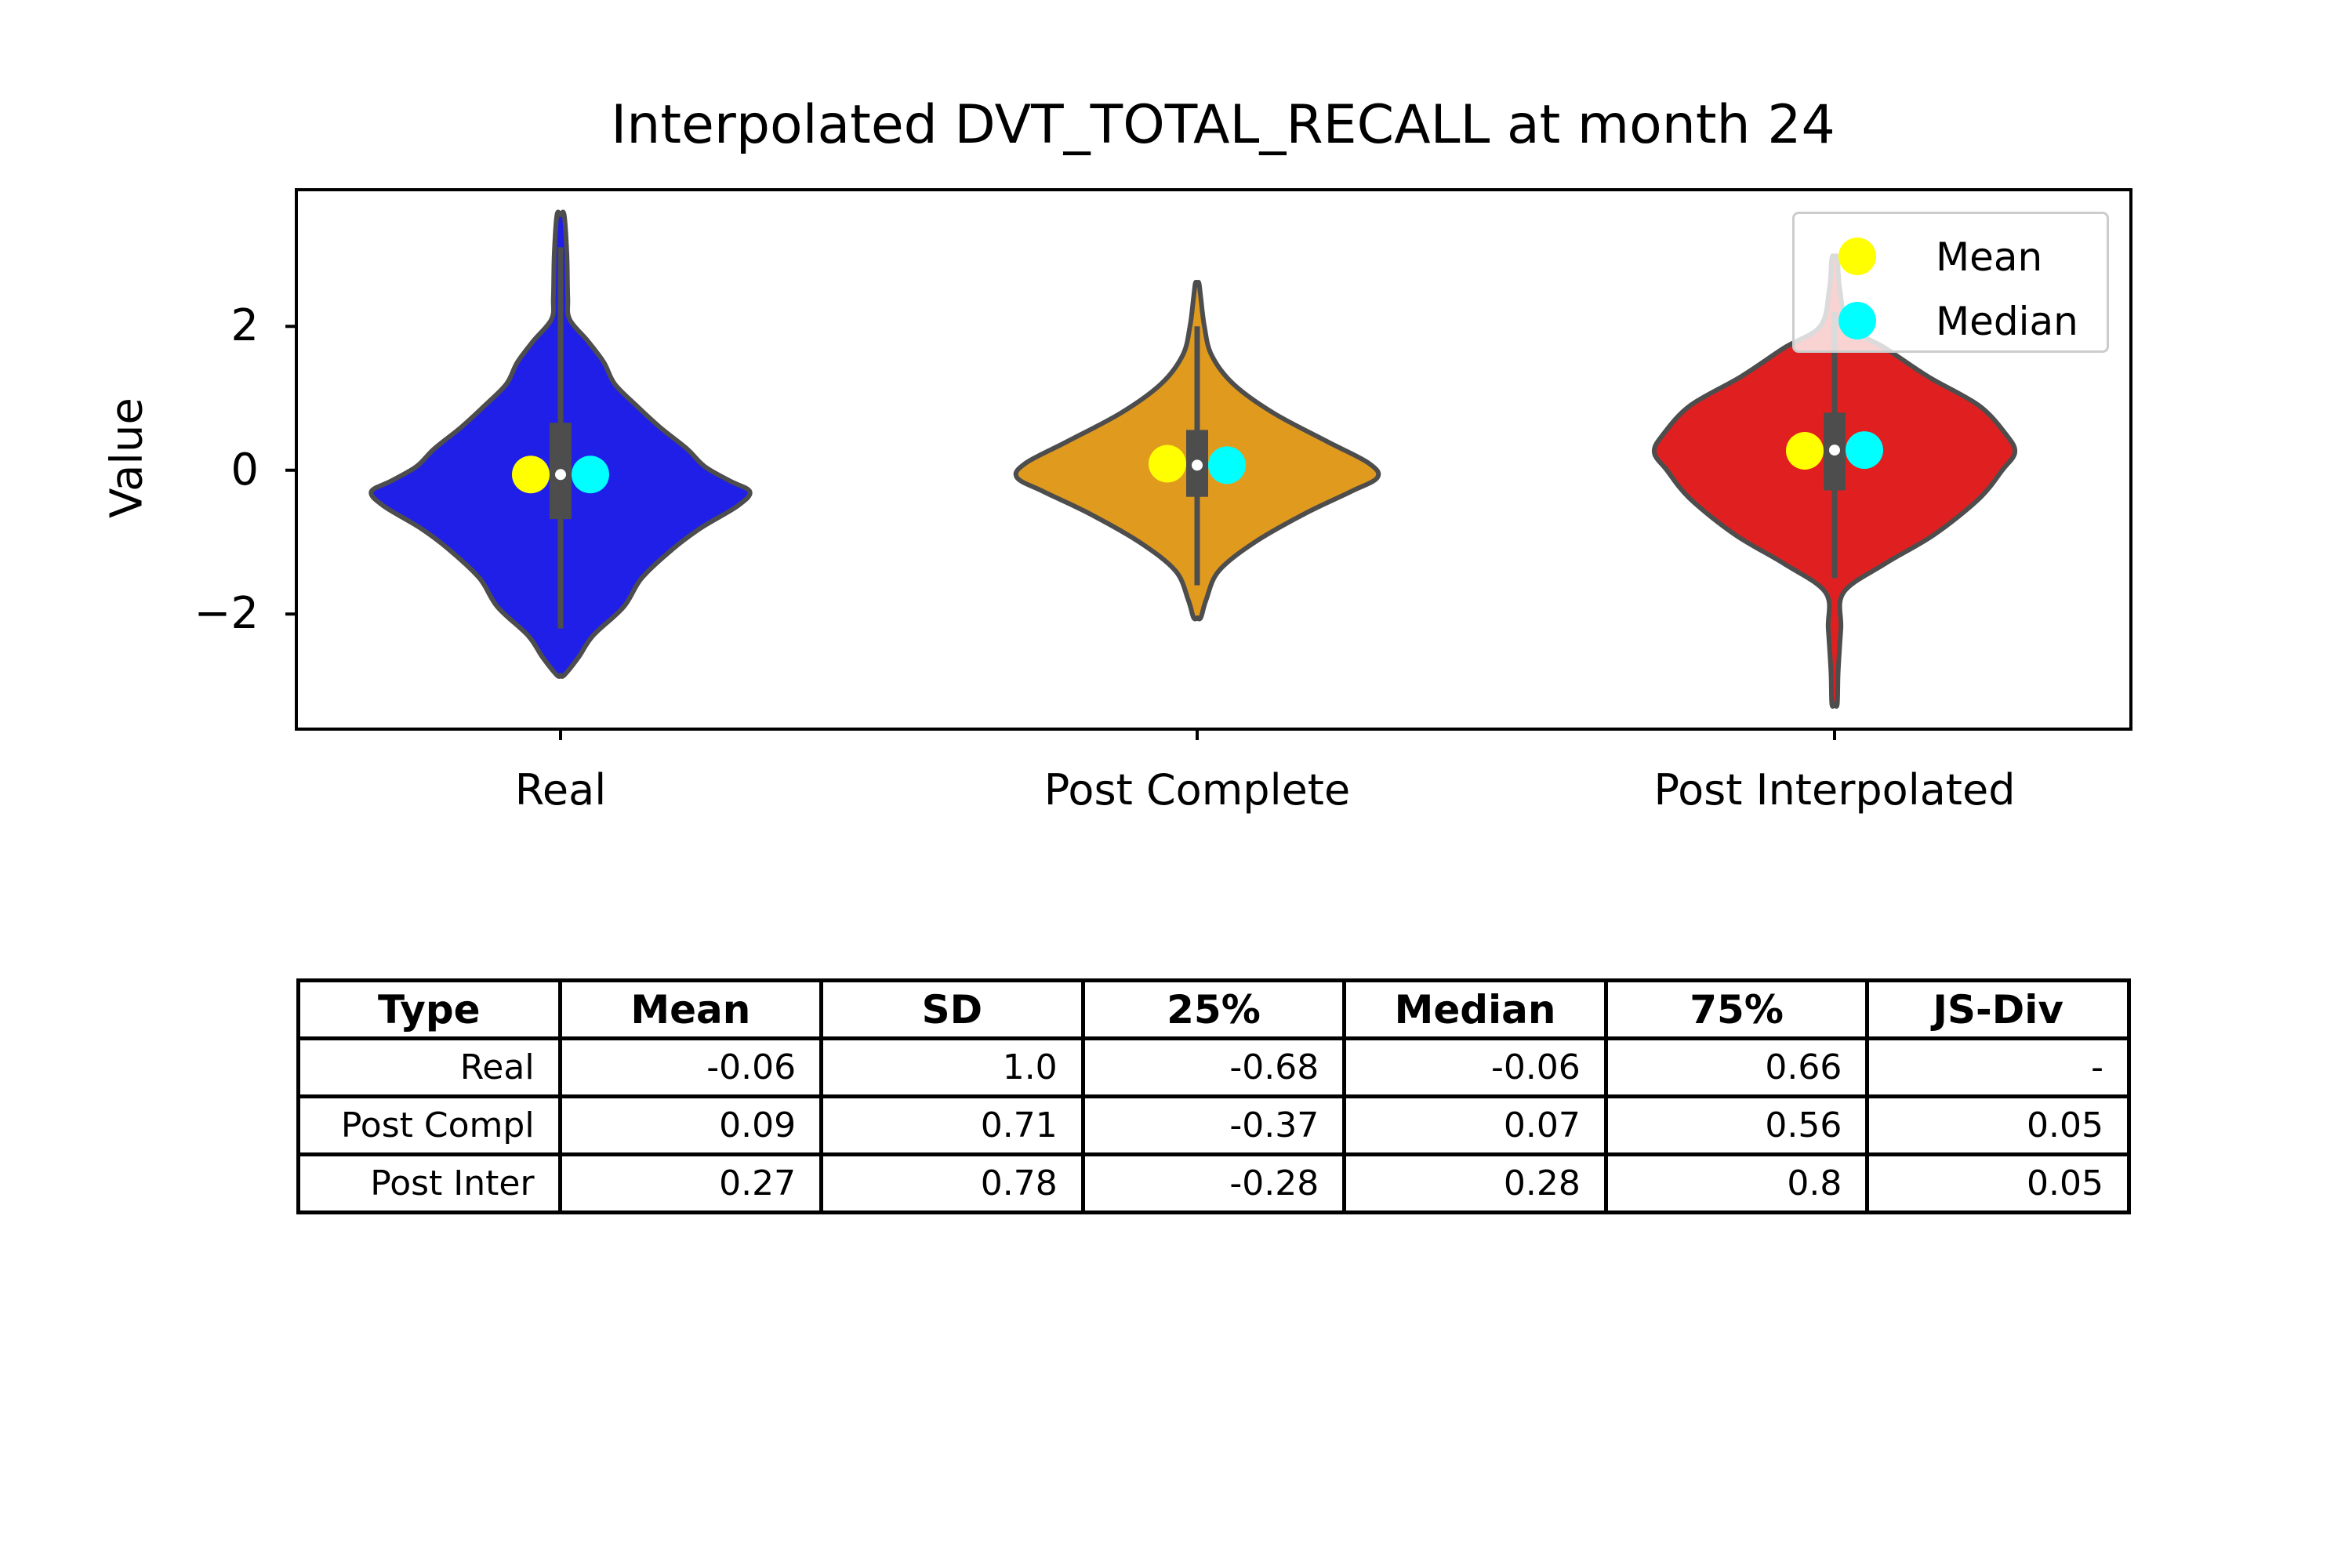 The image size is (2352, 1568). Describe the element at coordinates (690, 1125) in the screenshot. I see `table-cell: 0.09` at that location.